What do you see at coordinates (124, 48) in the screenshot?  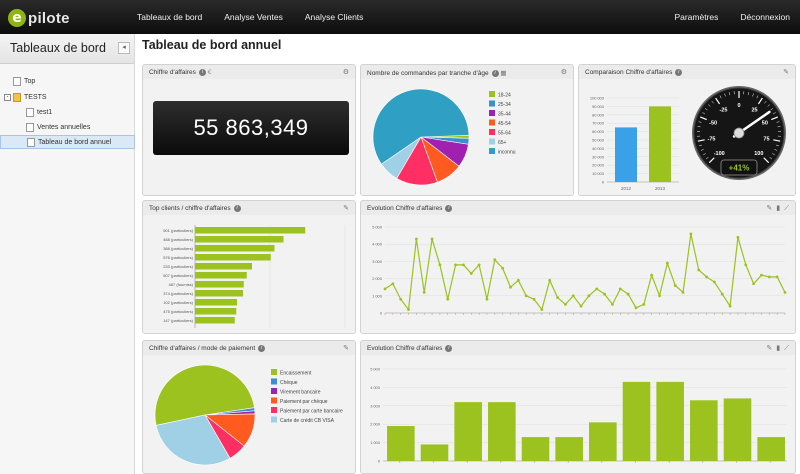 I see `collapse-sidebar-button: ◂` at bounding box center [124, 48].